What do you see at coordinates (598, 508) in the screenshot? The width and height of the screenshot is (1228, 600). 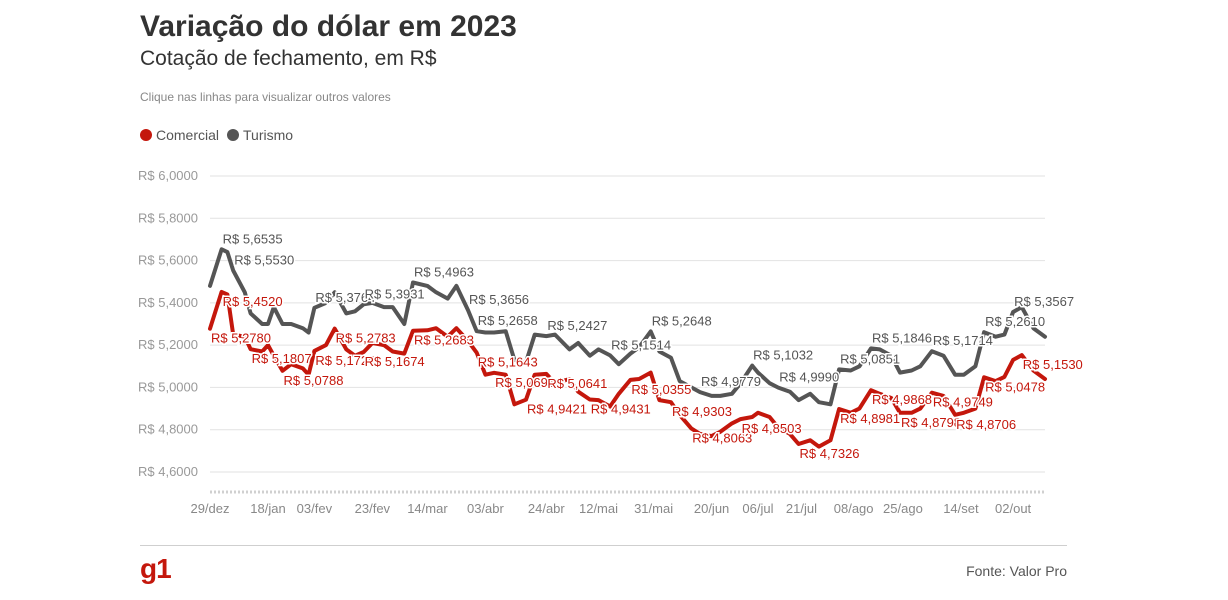 I see `x-tick-label: 12/mai` at bounding box center [598, 508].